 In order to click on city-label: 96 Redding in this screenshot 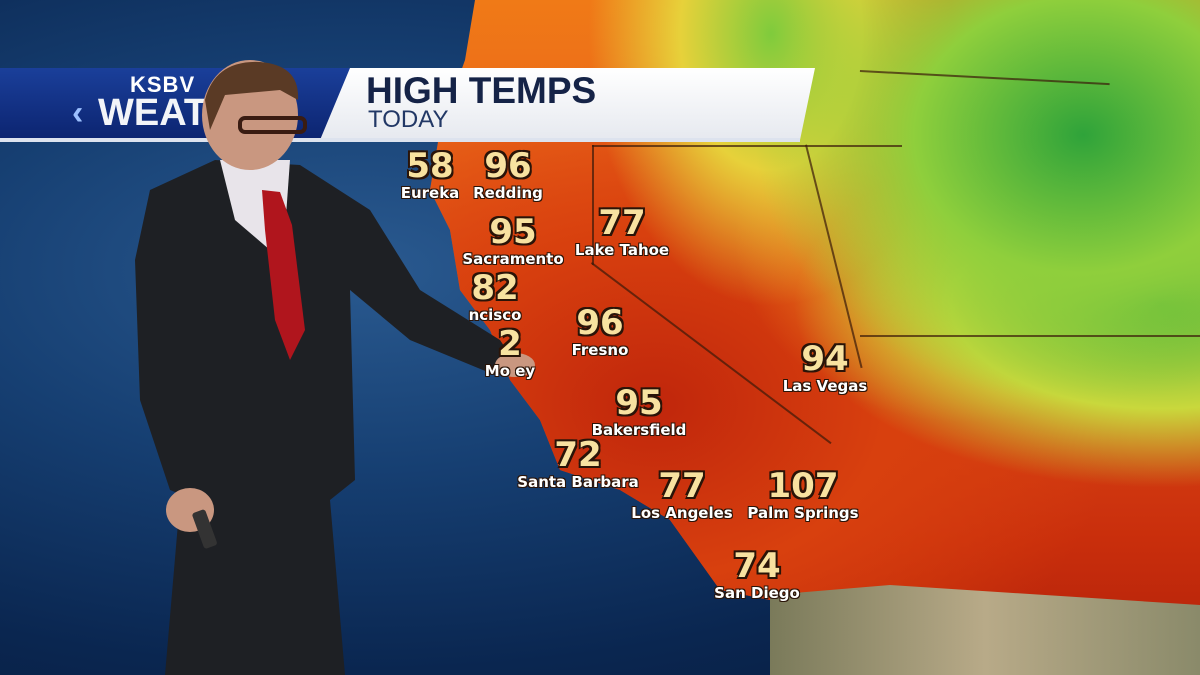, I will do `click(508, 175)`.